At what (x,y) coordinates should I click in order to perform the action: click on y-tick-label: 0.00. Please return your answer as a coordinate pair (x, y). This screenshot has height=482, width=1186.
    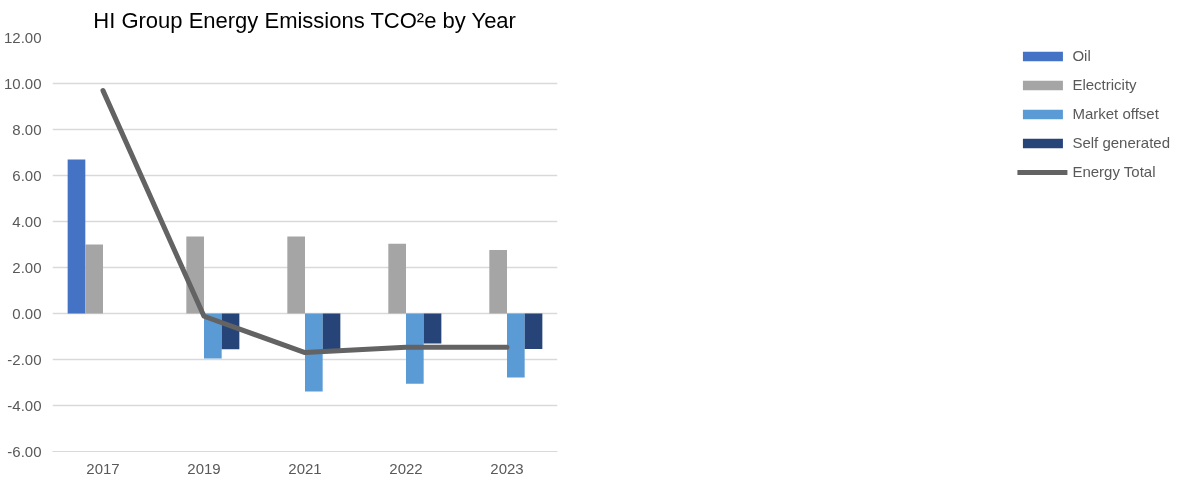
    Looking at the image, I should click on (27, 313).